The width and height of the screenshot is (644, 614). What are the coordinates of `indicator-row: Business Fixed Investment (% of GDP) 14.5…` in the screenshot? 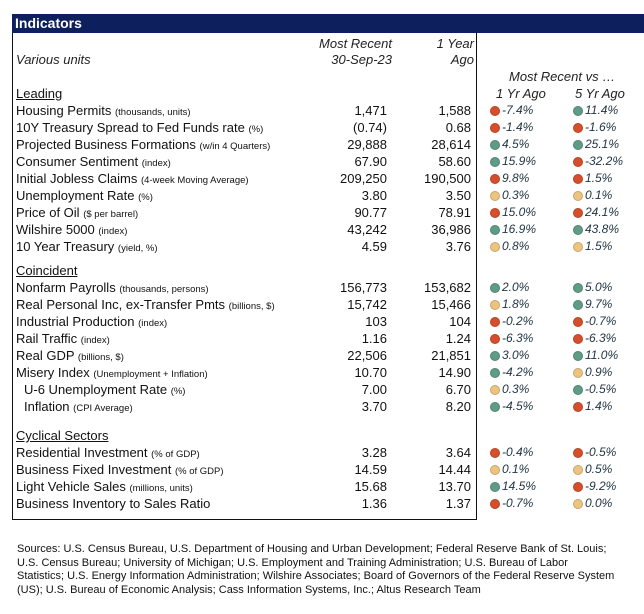 It's located at (322, 469).